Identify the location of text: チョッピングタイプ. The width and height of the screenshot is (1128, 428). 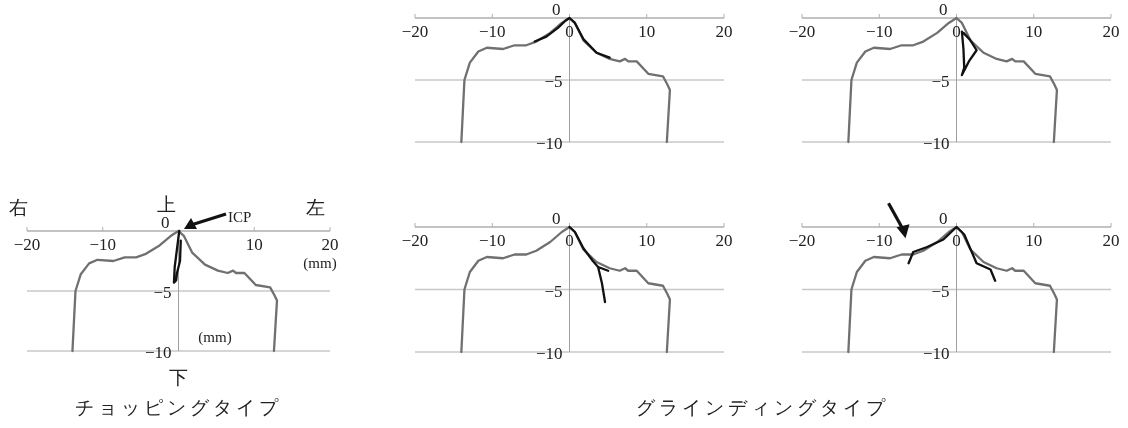
(178, 407).